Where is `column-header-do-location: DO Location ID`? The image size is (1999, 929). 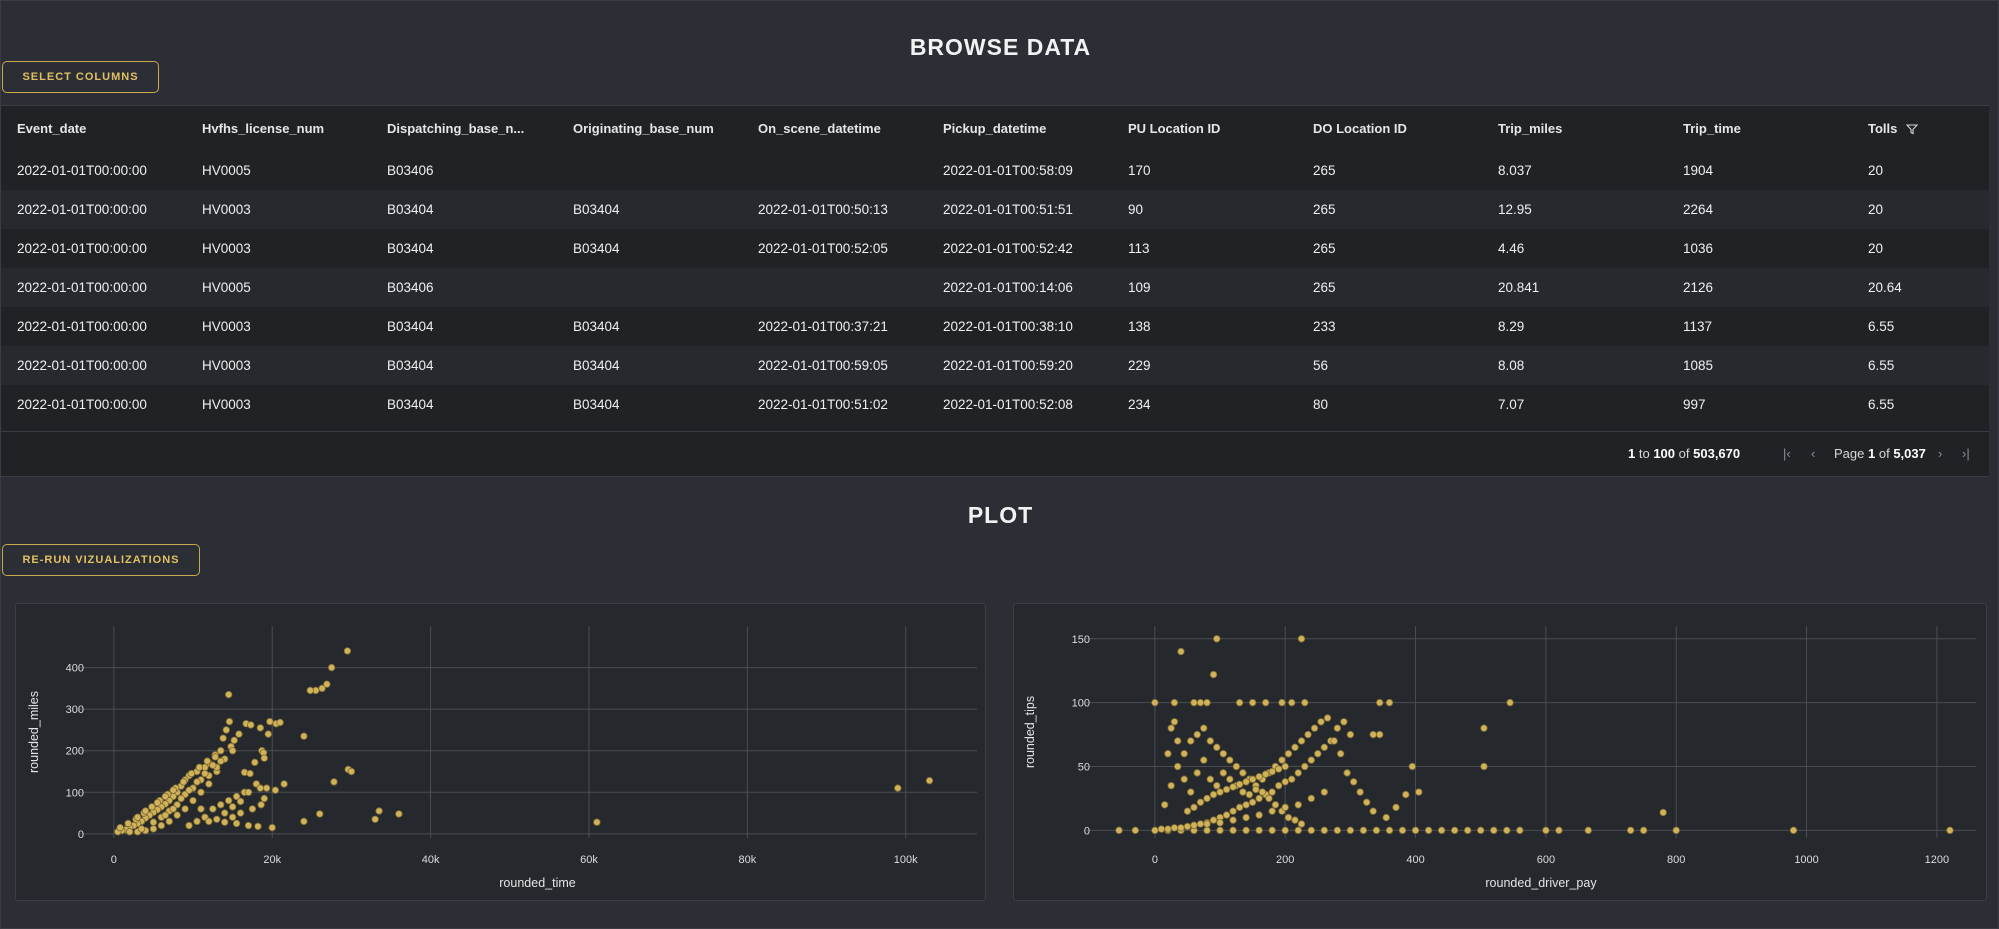 column-header-do-location: DO Location ID is located at coordinates (1360, 128).